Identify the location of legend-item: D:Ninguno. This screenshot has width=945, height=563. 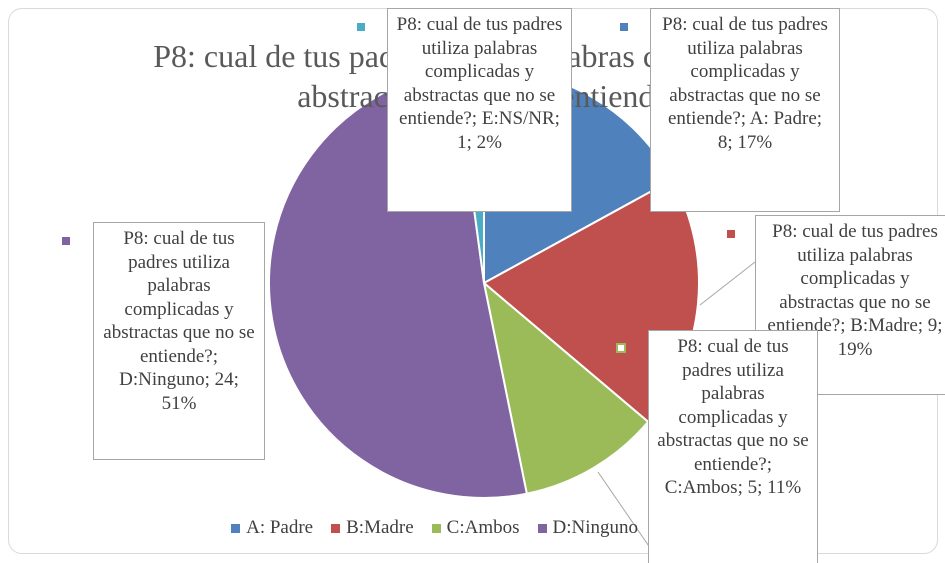
(588, 528).